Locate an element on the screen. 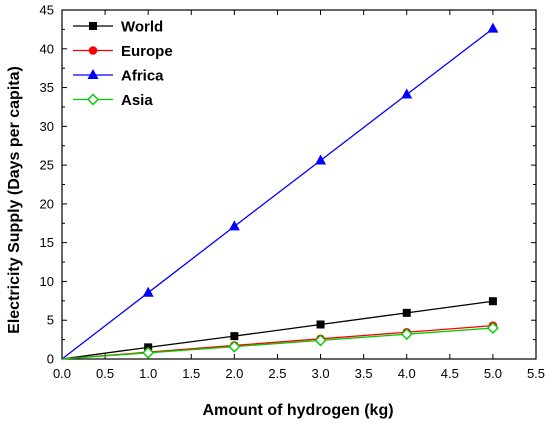  legend-item-world: World is located at coordinates (118, 27).